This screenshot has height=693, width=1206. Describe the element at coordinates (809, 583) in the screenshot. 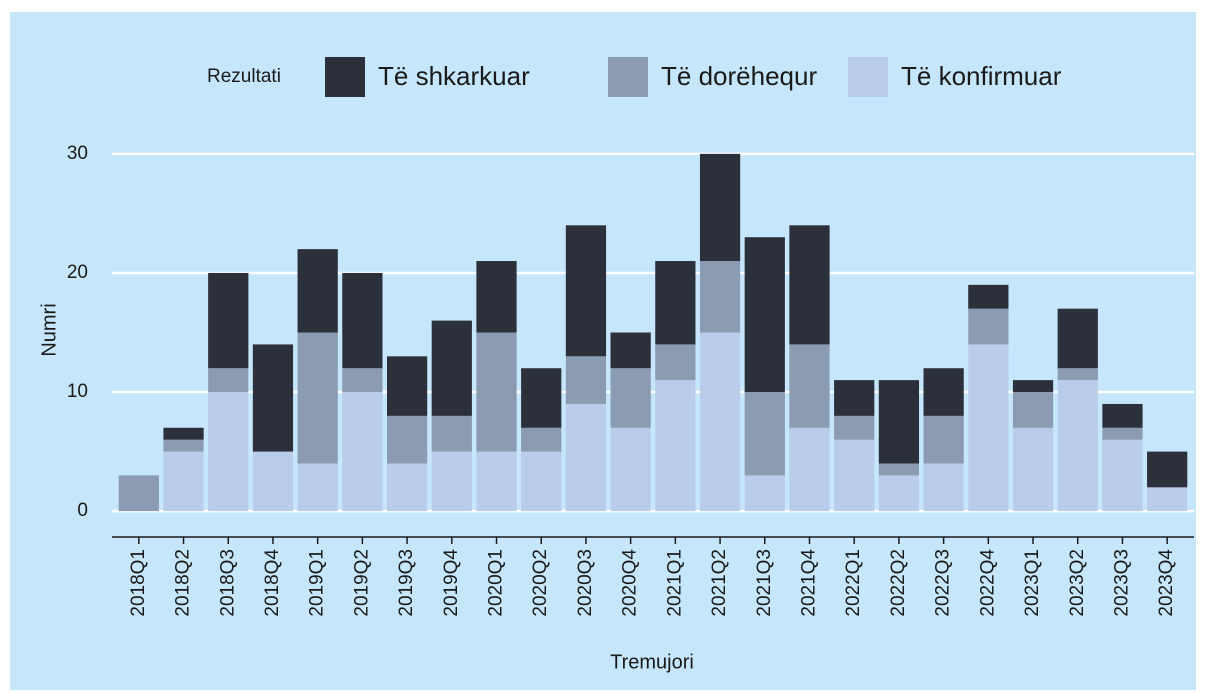

I see `x-tick-label: 2021Q4` at that location.